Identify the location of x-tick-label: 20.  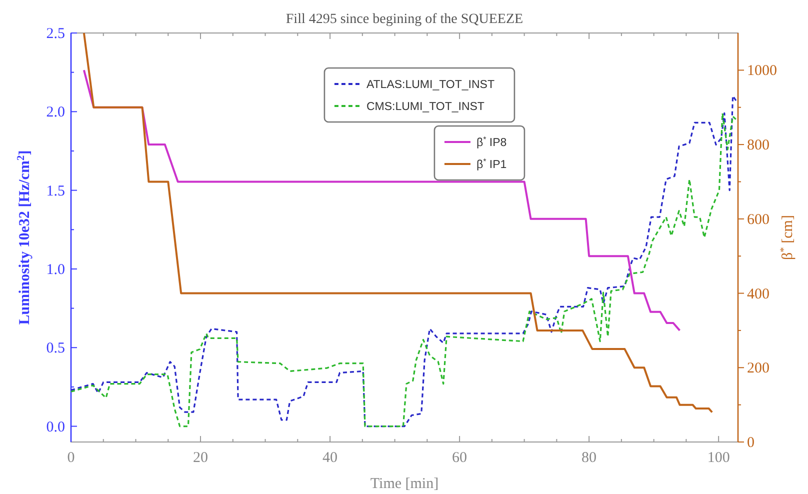
(200, 458).